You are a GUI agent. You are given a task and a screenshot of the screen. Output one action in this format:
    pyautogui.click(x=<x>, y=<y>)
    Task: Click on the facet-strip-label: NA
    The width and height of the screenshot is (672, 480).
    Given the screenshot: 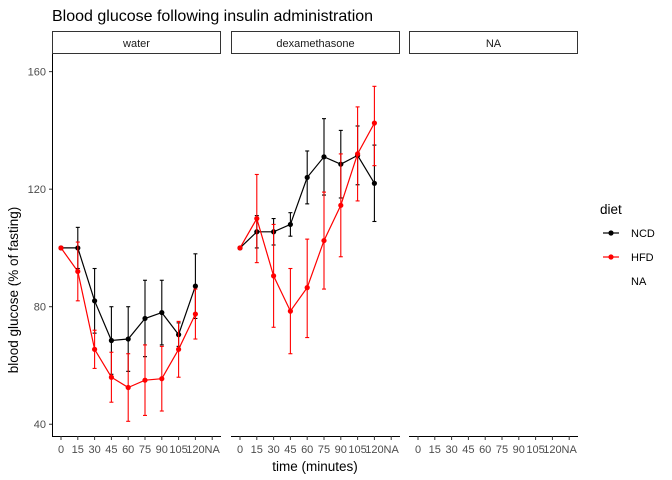 What is the action you would take?
    pyautogui.click(x=494, y=44)
    